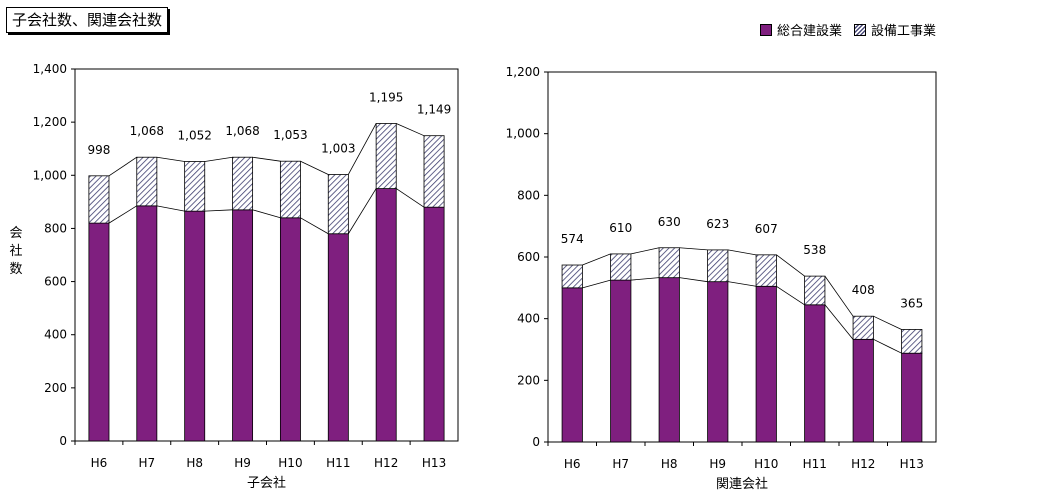  Describe the element at coordinates (669, 222) in the screenshot. I see `affiliates-total-label: 630` at that location.